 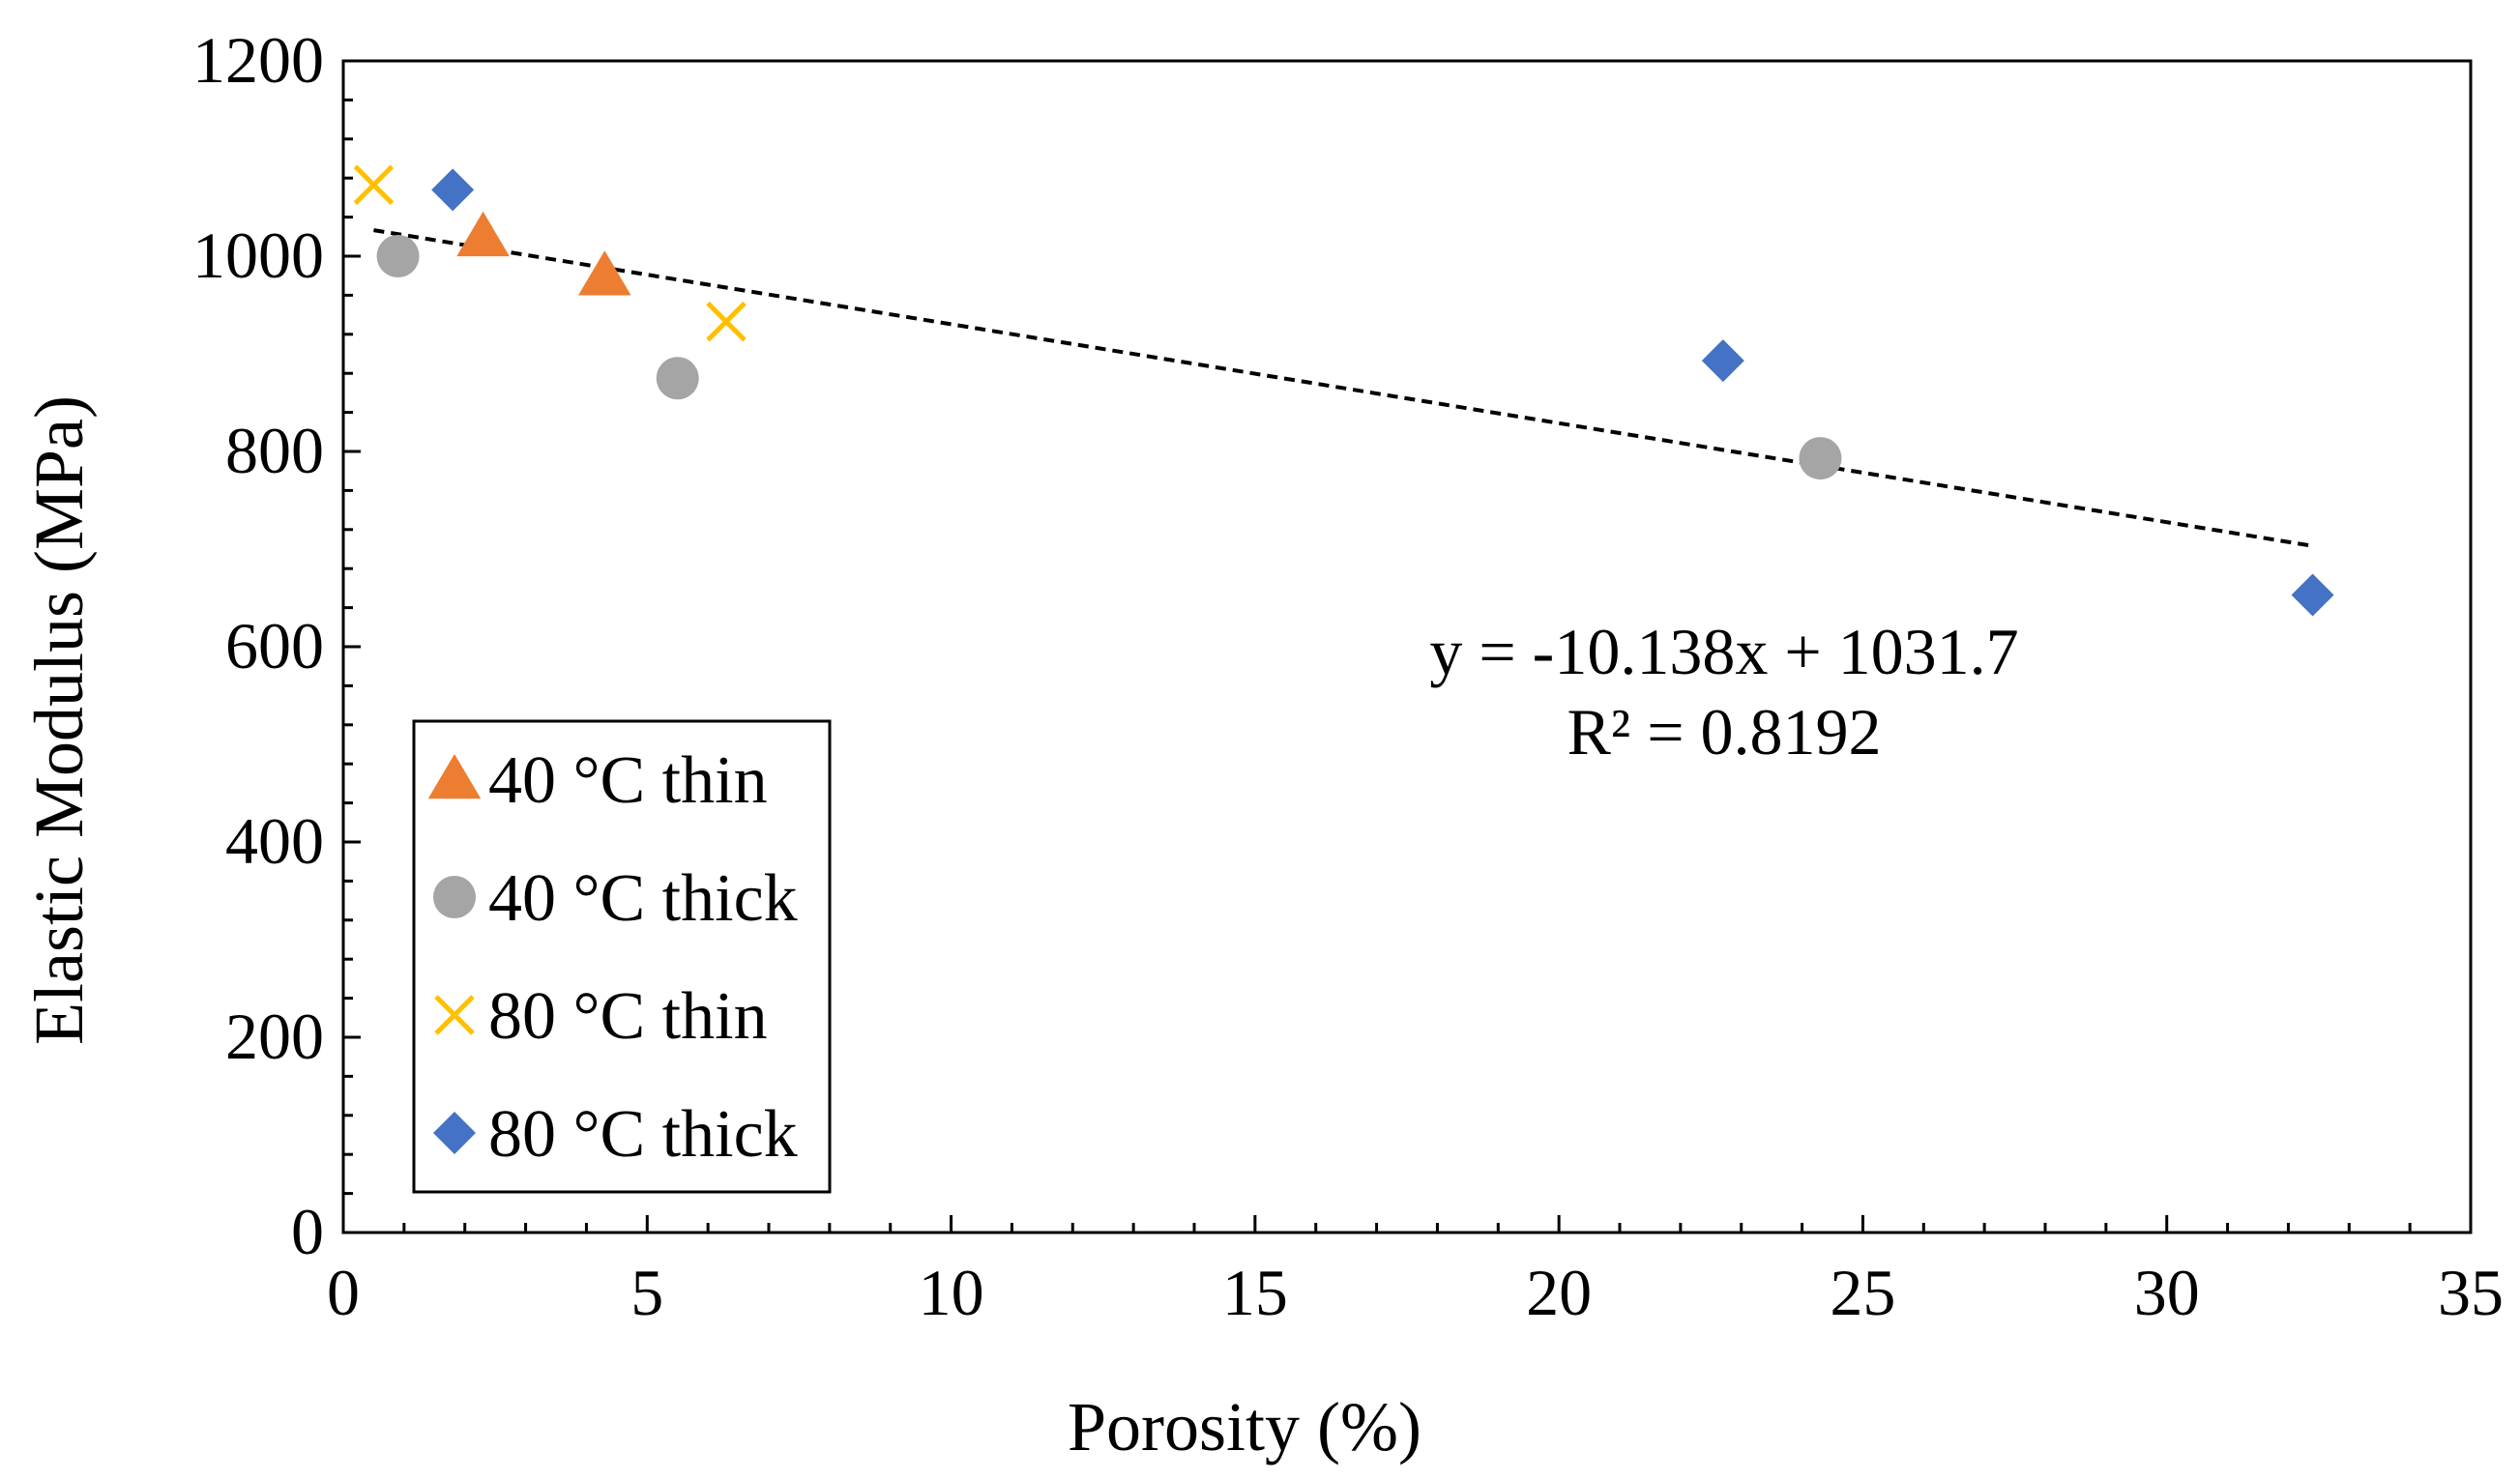 What do you see at coordinates (275, 841) in the screenshot?
I see `y-tick-label: 400` at bounding box center [275, 841].